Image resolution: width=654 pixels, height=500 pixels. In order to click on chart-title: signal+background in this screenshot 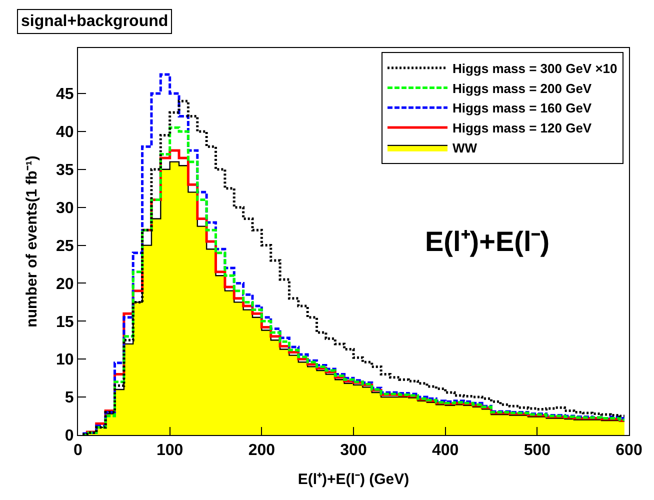, I will do `click(94, 21)`.